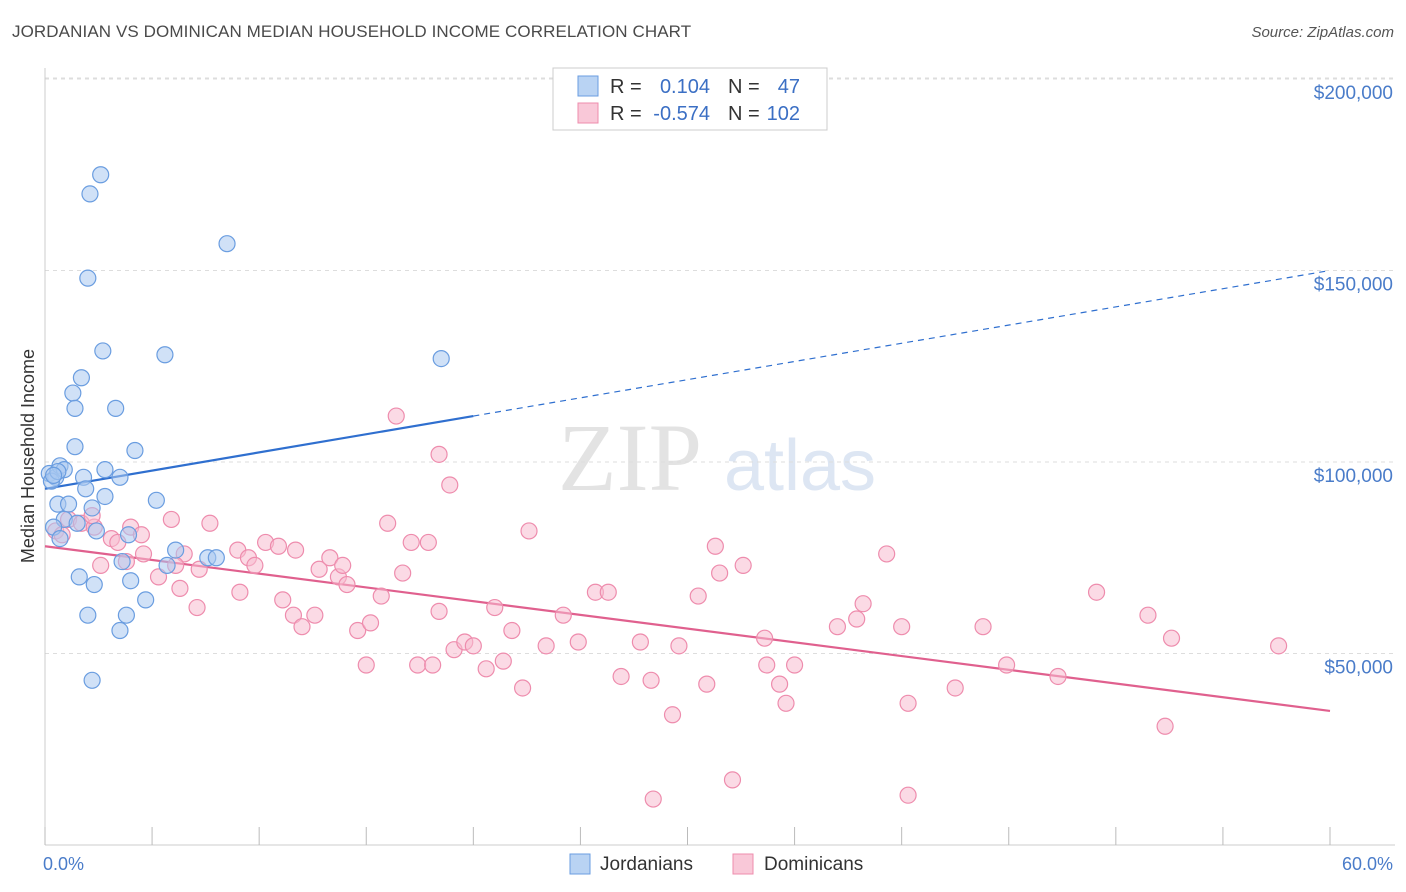 The width and height of the screenshot is (1406, 892). What do you see at coordinates (744, 114) in the screenshot?
I see `legend-n-label-2: N =` at bounding box center [744, 114].